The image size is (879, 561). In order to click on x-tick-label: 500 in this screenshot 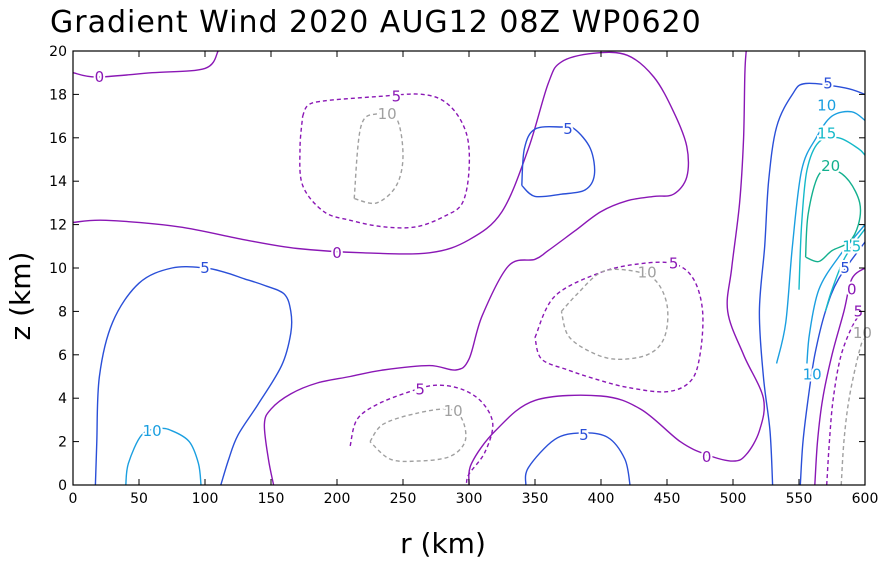, I will do `click(733, 499)`.